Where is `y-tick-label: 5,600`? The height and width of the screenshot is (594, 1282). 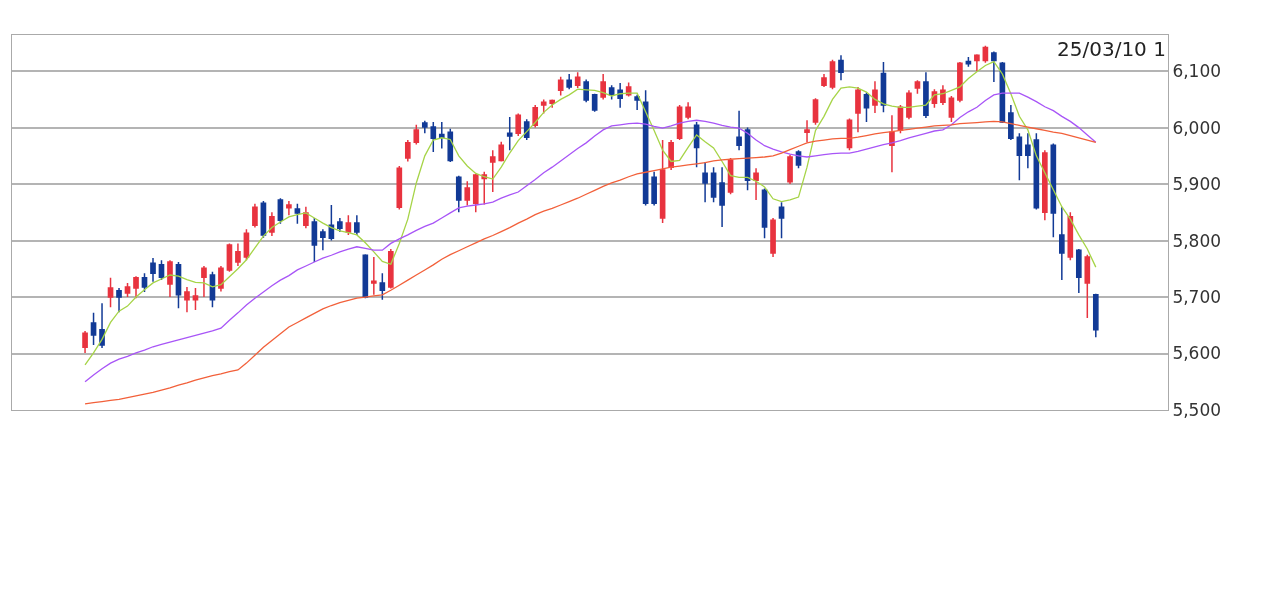
y-tick-label: 5,600 is located at coordinates (1197, 353).